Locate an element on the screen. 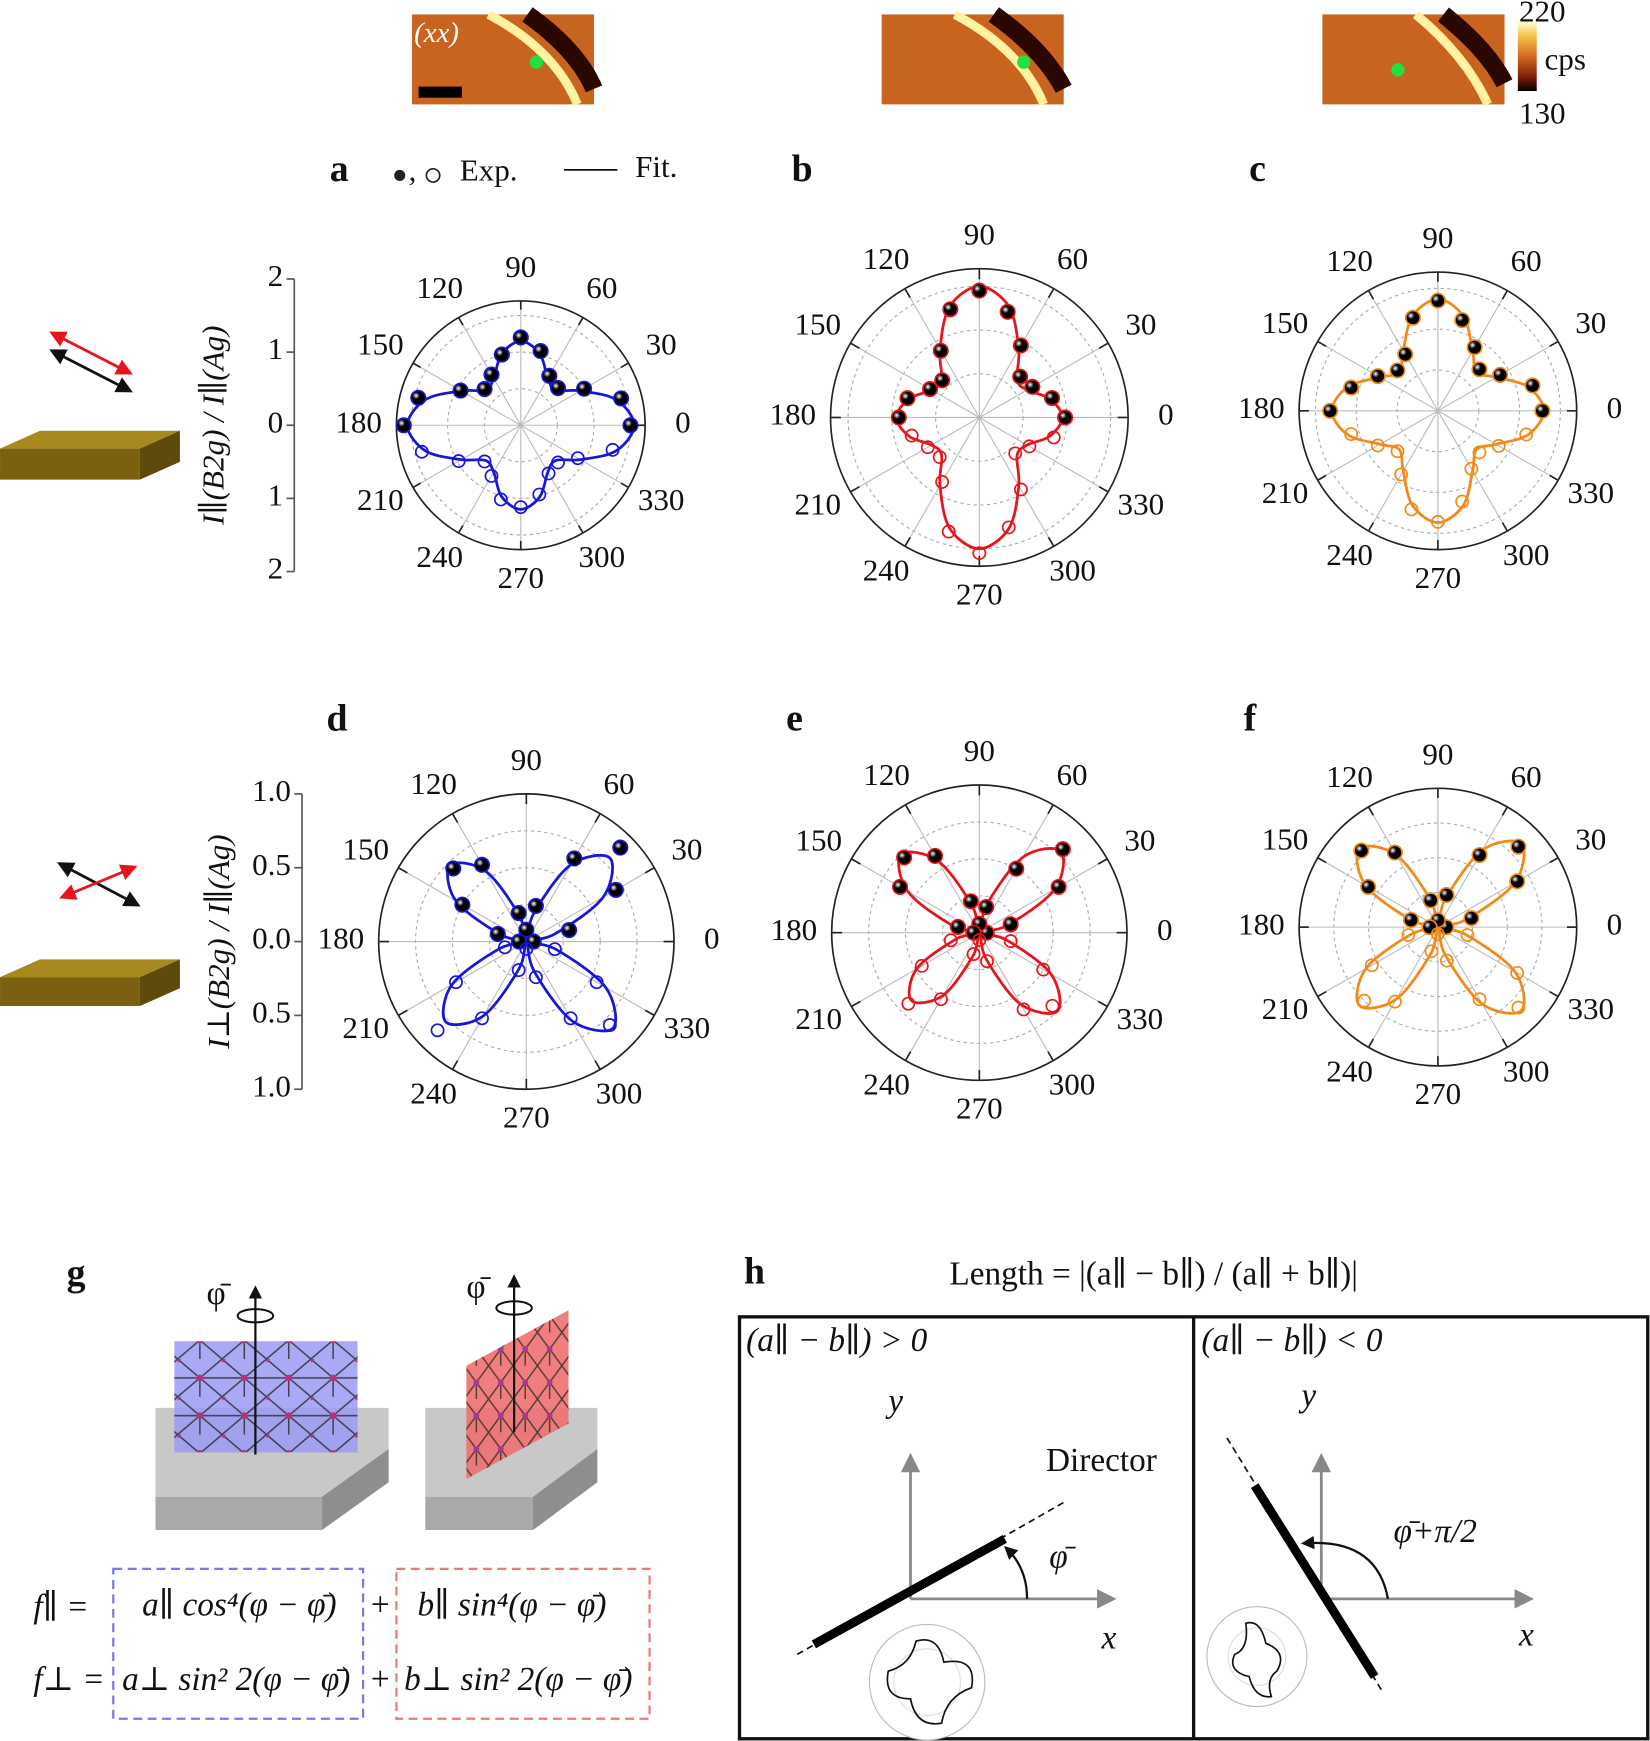 This screenshot has width=1650, height=1741. colorbar-min: 130 is located at coordinates (1542, 113).